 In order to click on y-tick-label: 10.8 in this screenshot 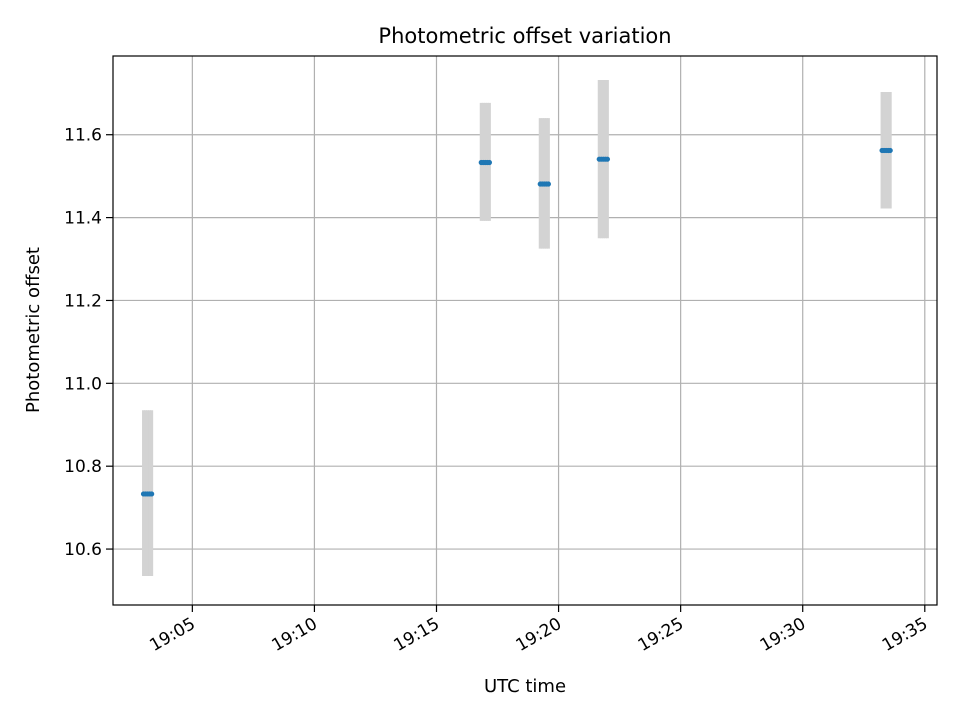, I will do `click(83, 467)`.